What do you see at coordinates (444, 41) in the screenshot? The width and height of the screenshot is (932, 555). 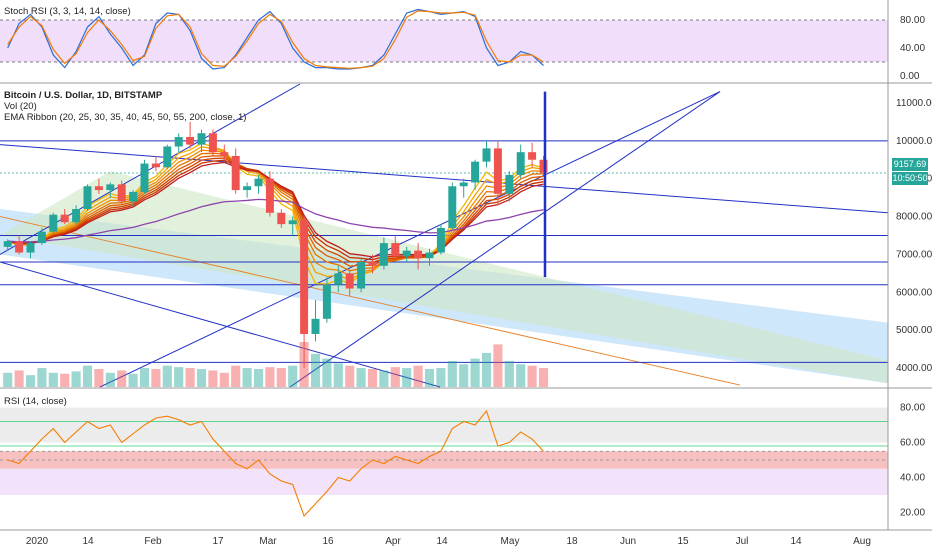 I see `stoch-band` at bounding box center [444, 41].